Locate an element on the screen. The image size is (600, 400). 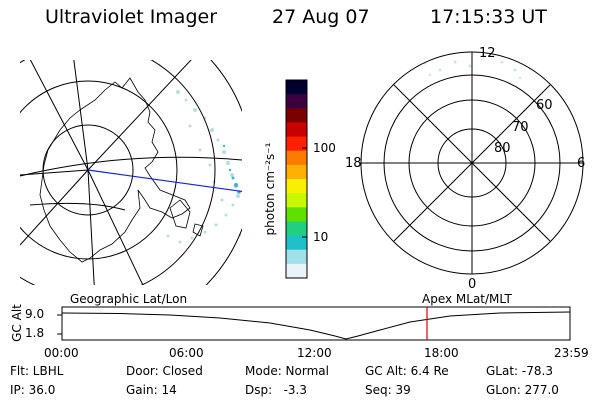
gc-alt-value: GC Alt: 6.4 Re is located at coordinates (407, 371).